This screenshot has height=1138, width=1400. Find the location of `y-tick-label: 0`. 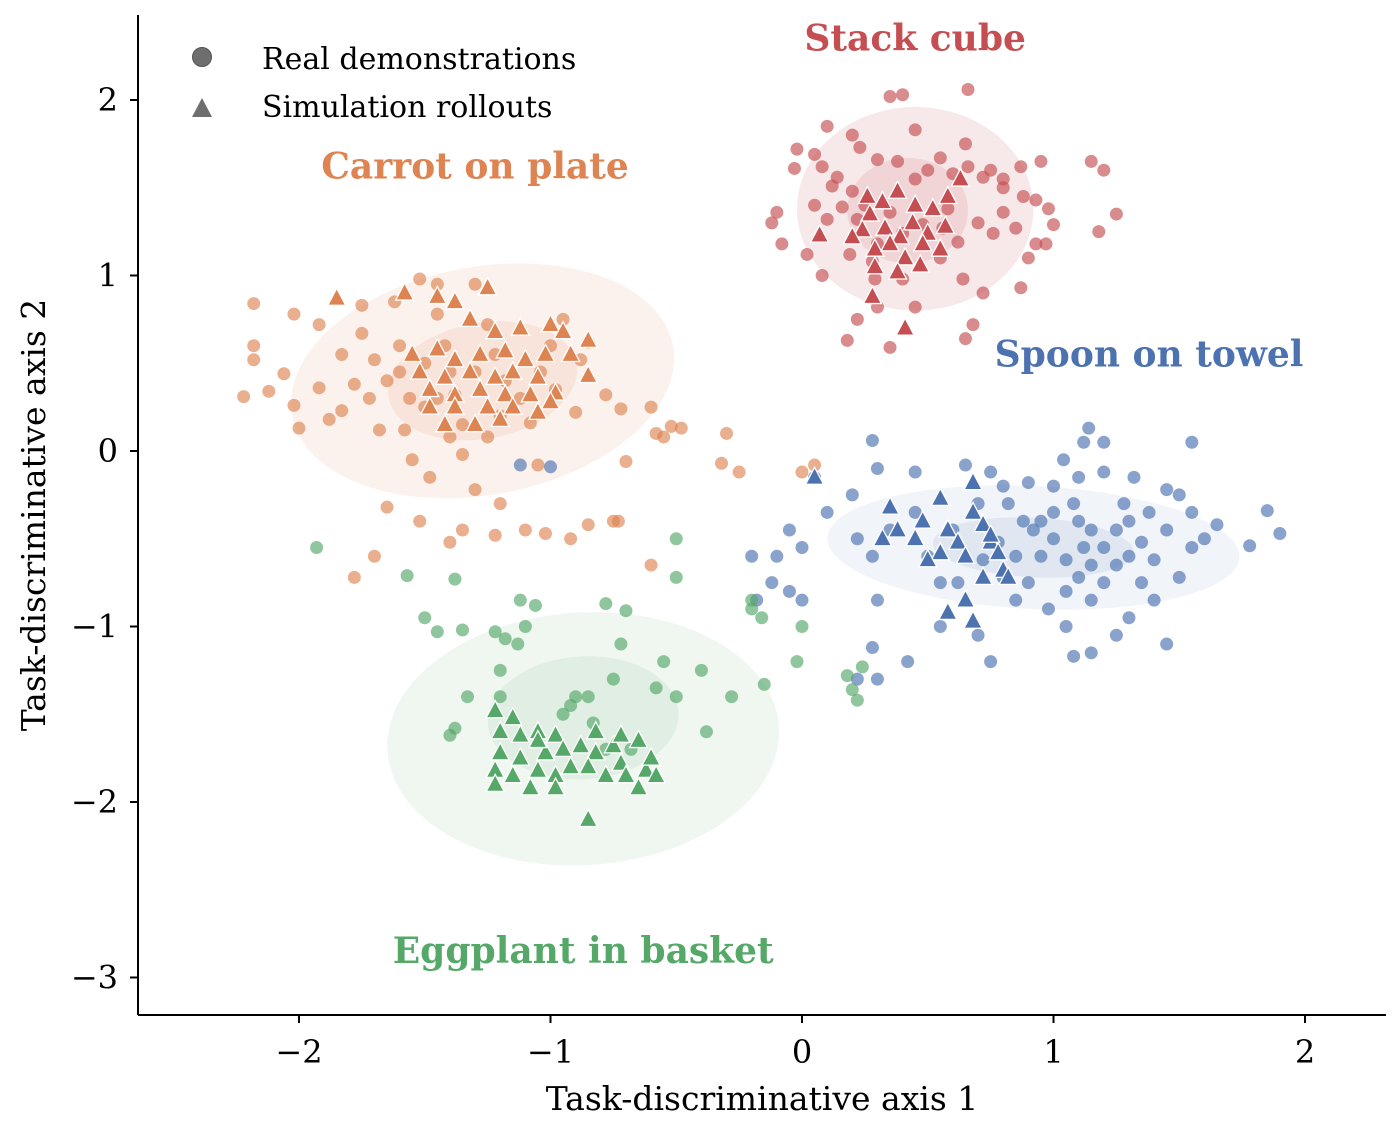

y-tick-label: 0 is located at coordinates (108, 451).